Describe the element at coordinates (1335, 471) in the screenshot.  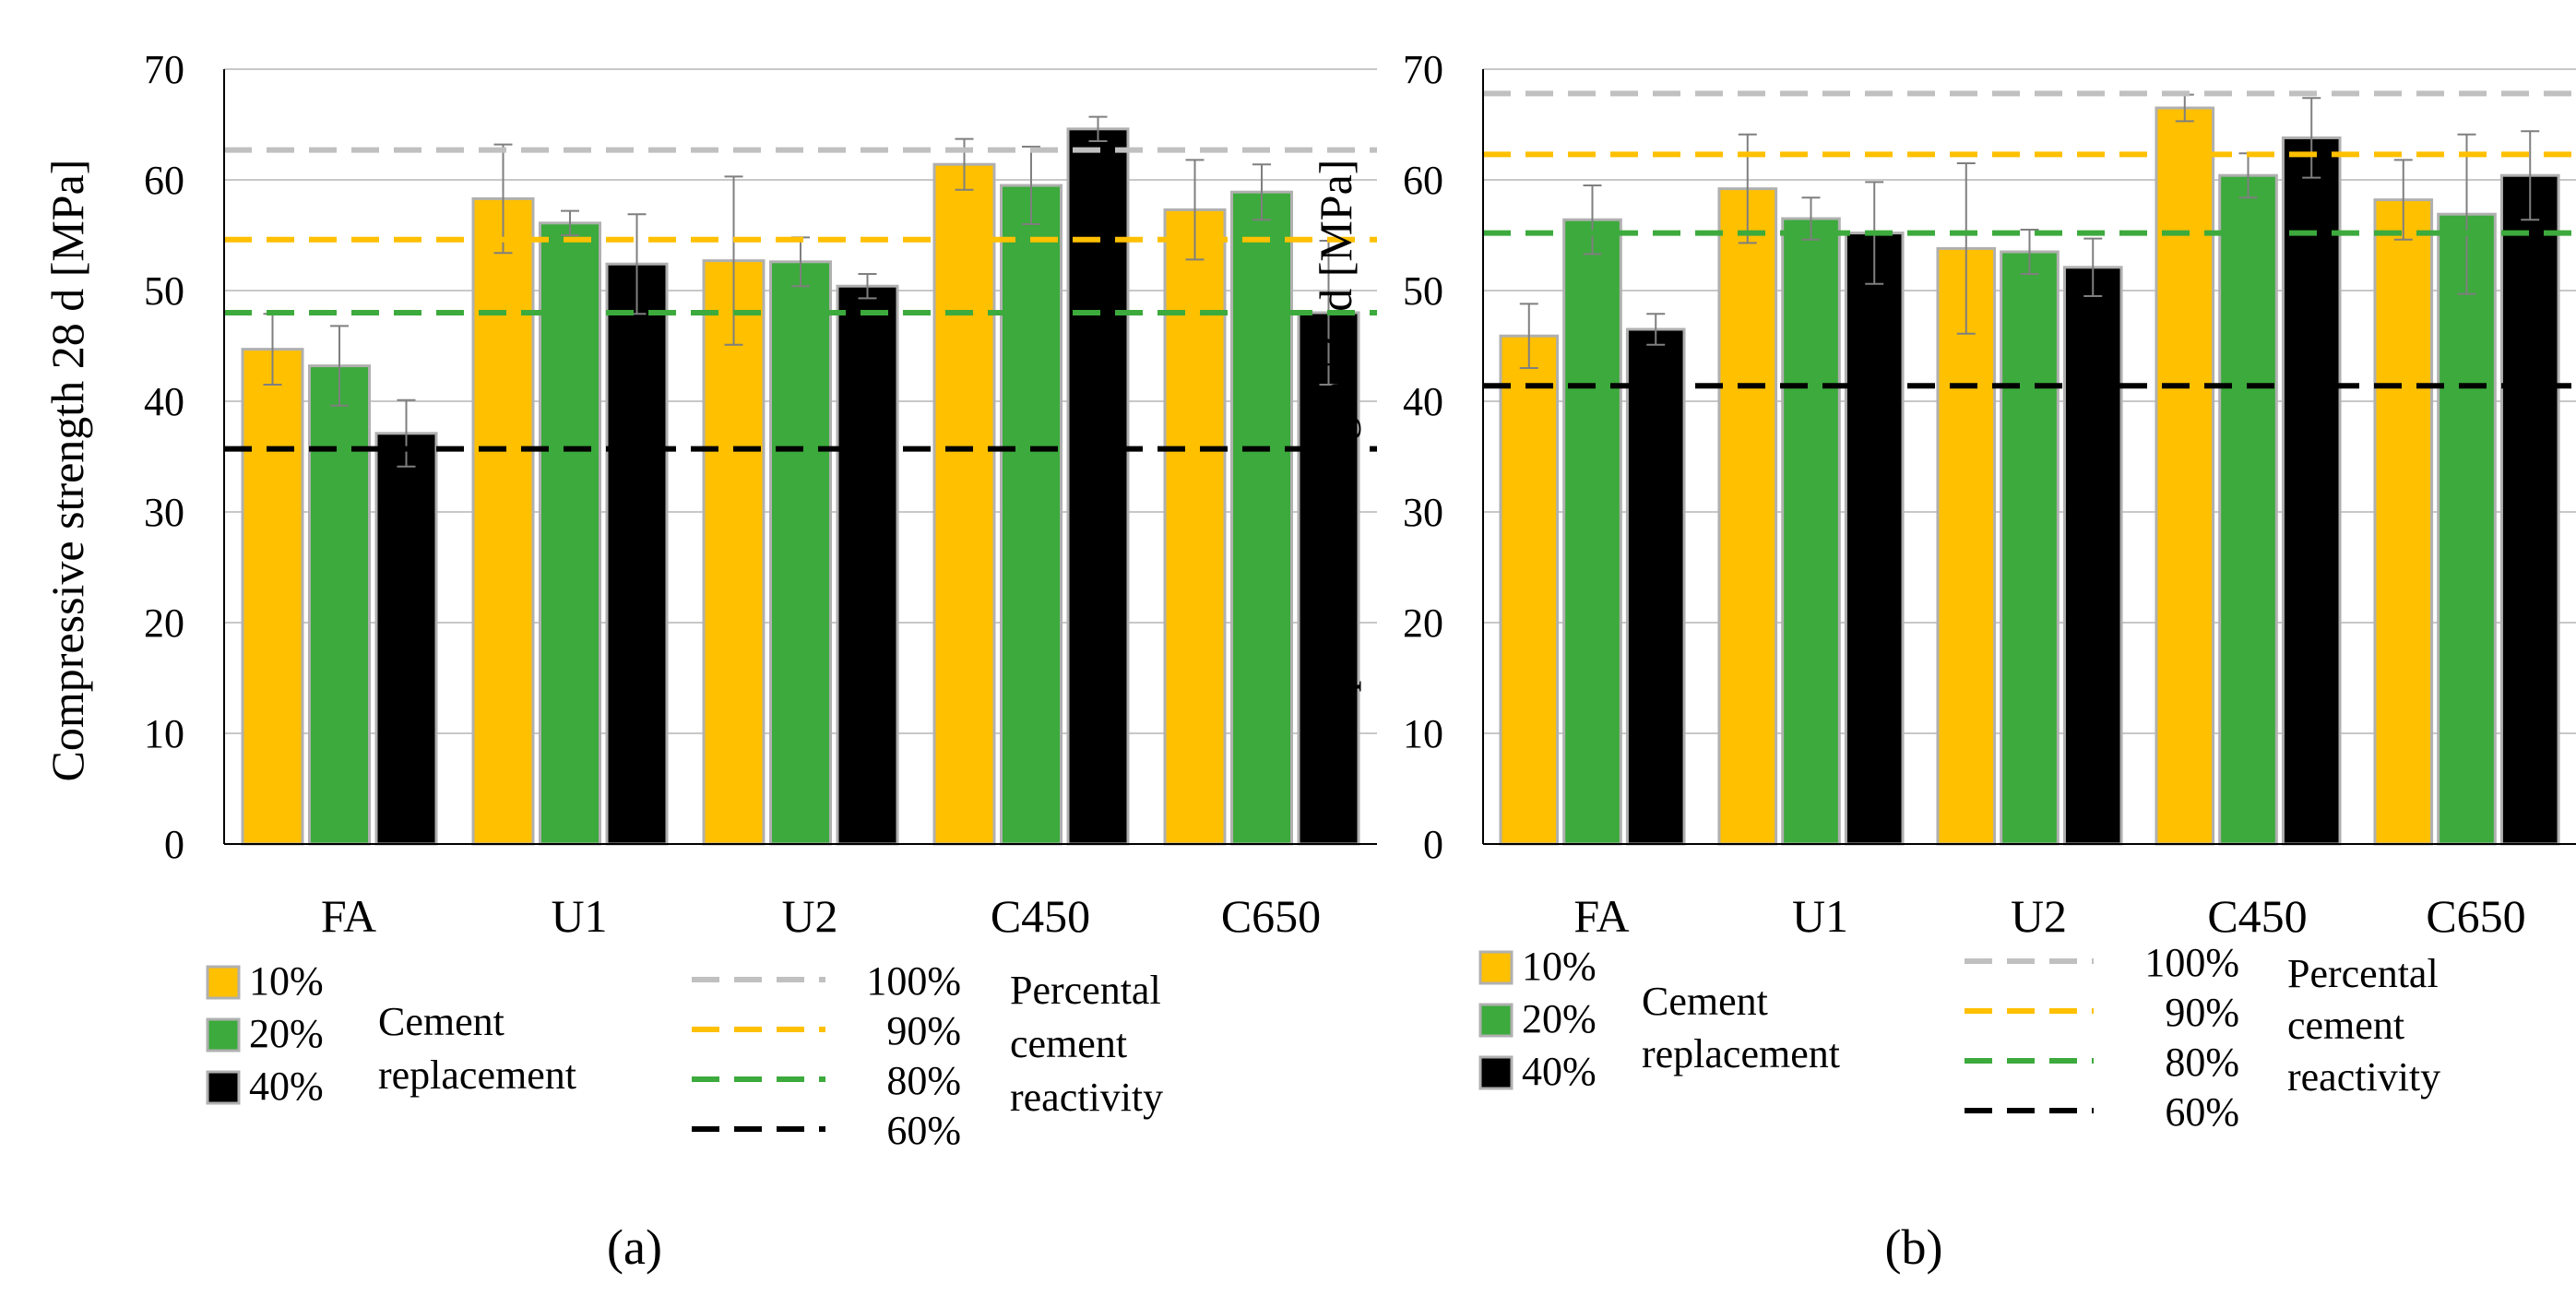
I see `y-axis-title: Compressive strength 56 d [MPa]` at that location.